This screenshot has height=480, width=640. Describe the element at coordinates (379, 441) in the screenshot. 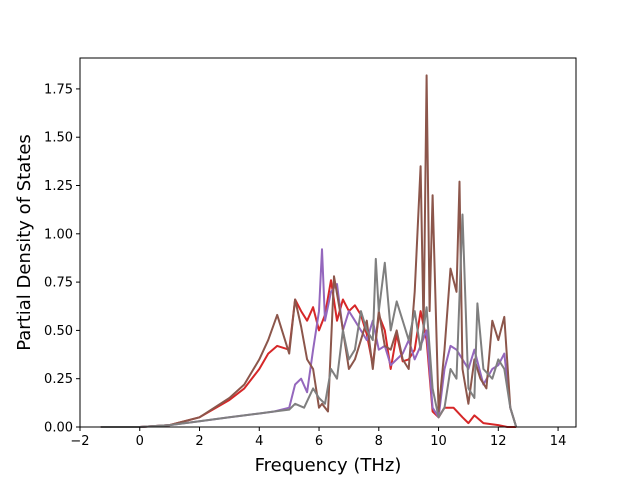

I see `x-tick-label: 8` at that location.